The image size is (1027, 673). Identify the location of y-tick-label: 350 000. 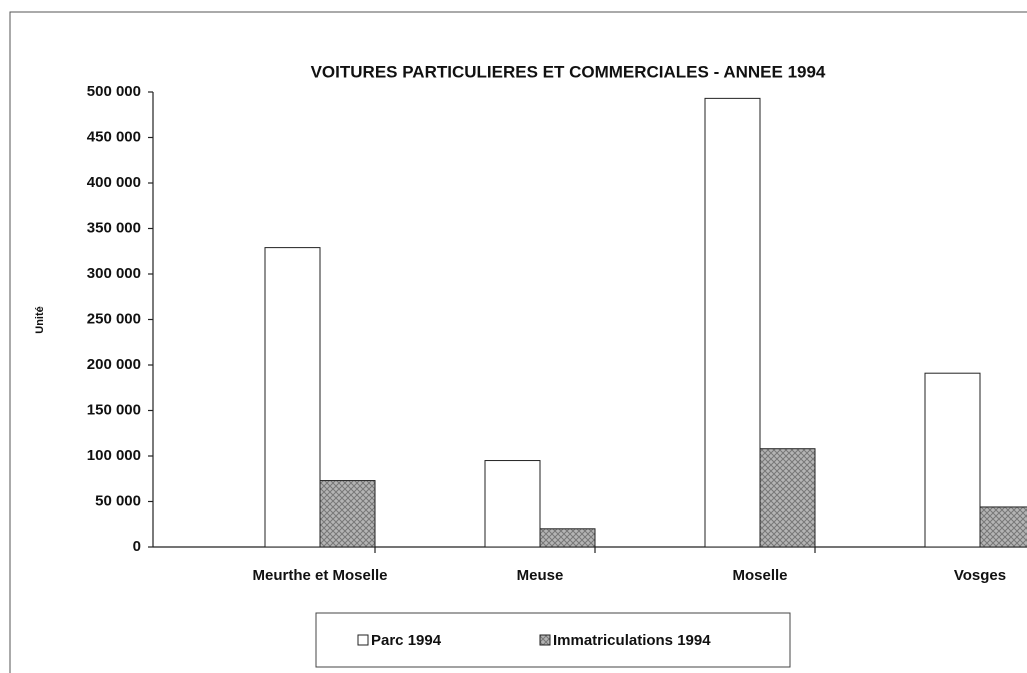
(114, 227).